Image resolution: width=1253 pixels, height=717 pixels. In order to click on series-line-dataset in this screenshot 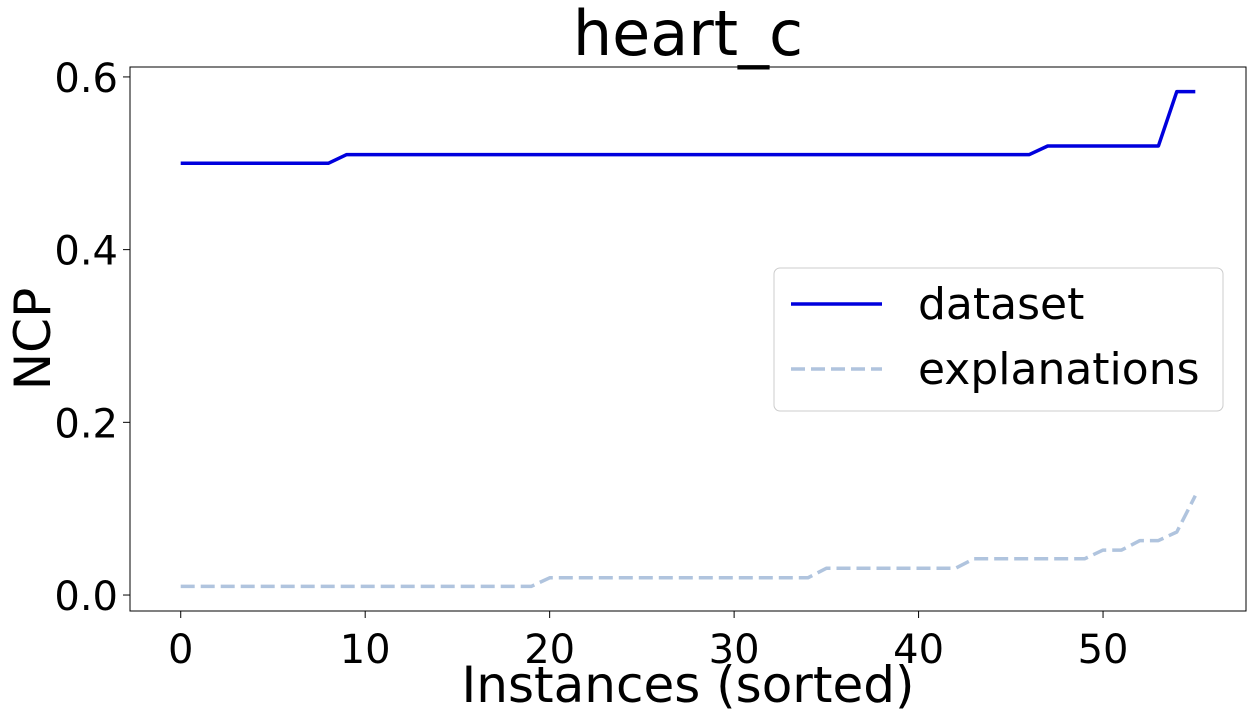, I will do `click(688, 127)`.